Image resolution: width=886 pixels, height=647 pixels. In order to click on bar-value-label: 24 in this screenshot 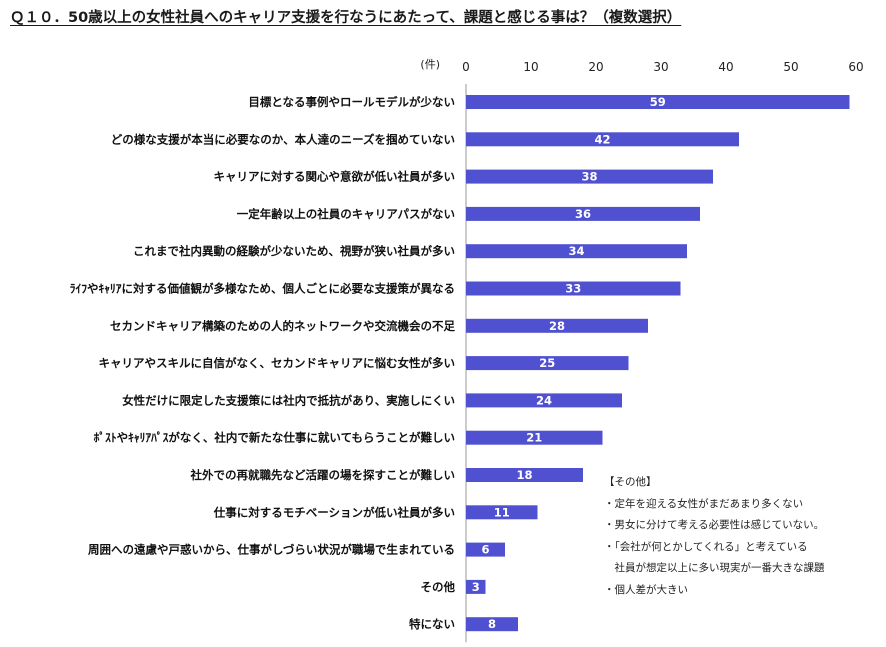, I will do `click(544, 400)`.